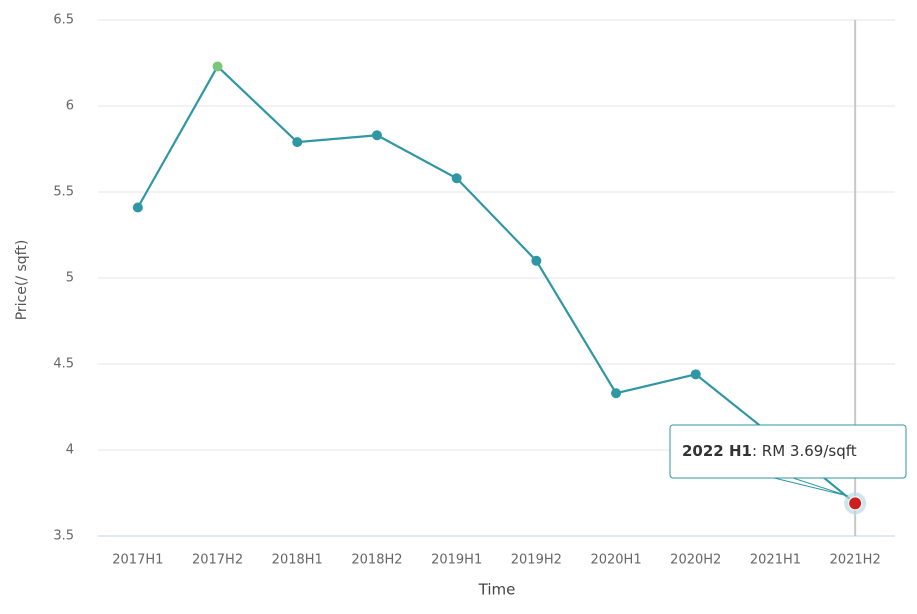  I want to click on x-tick-label: 2019H1, so click(456, 560).